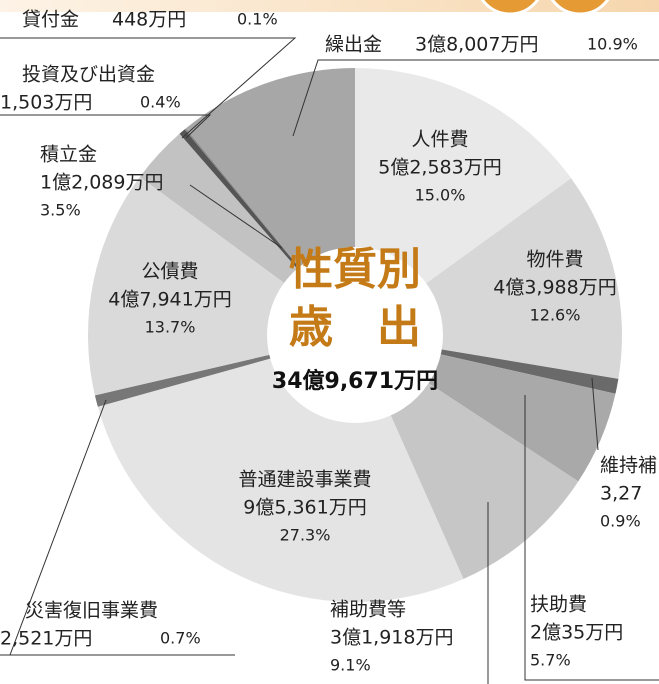 The image size is (659, 684). What do you see at coordinates (304, 508) in the screenshot?
I see `amount-label: 9億5,361万円` at bounding box center [304, 508].